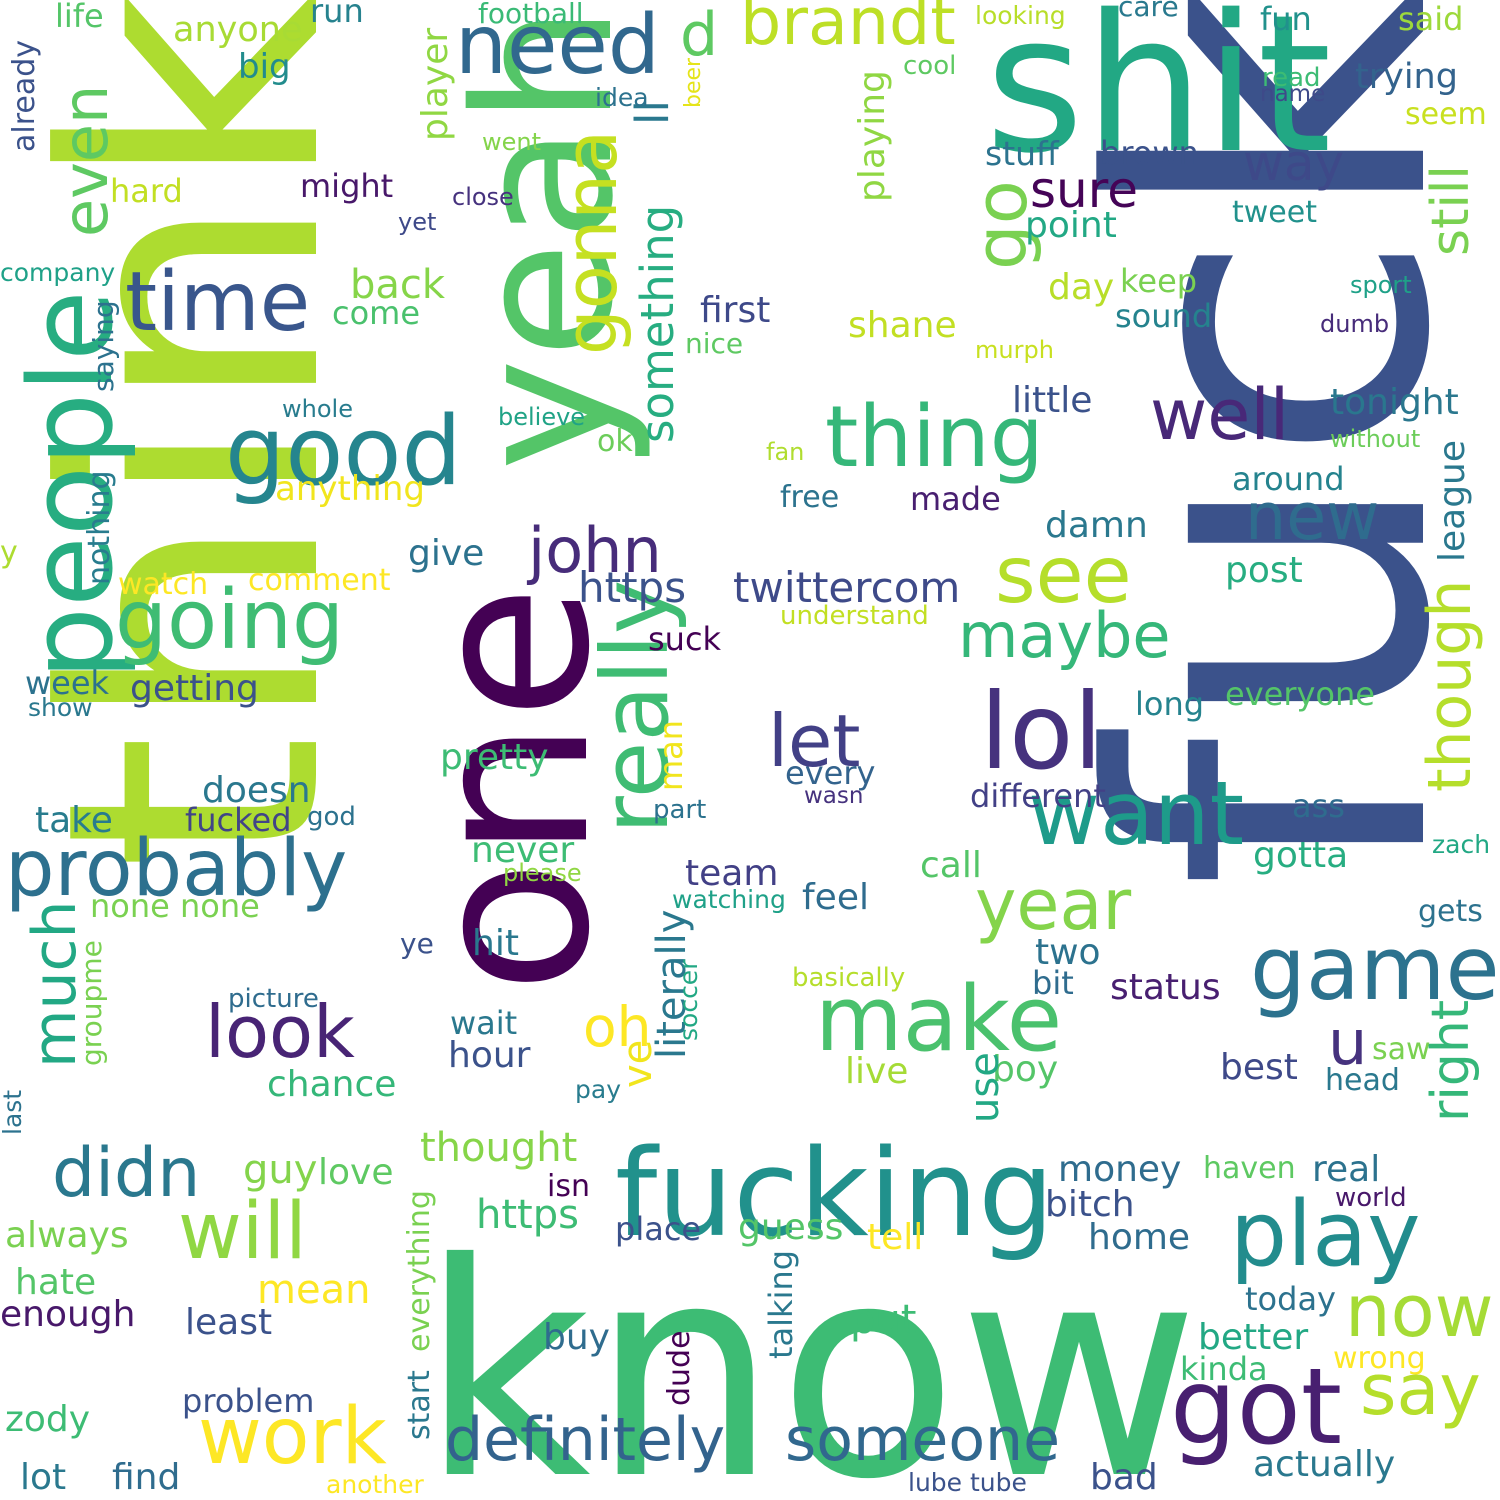 The height and width of the screenshot is (1500, 1500). Describe the element at coordinates (615, 441) in the screenshot. I see `word-ok: ok` at that location.